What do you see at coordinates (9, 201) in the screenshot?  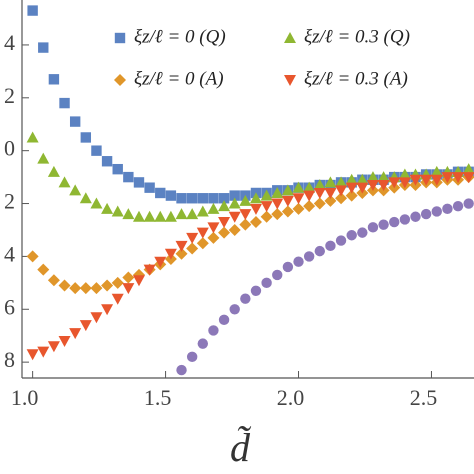 I see `y-tick-label: 2` at bounding box center [9, 201].